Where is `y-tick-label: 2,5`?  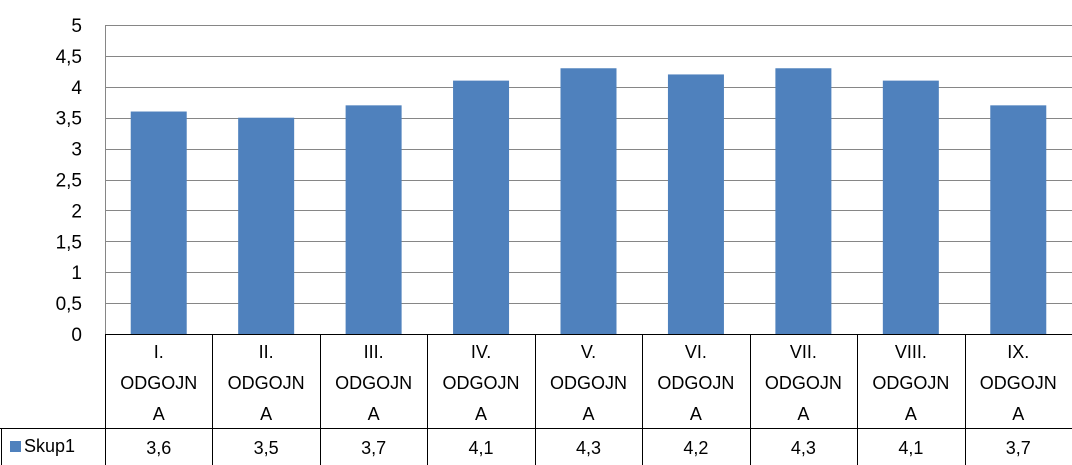 y-tick-label: 2,5 is located at coordinates (69, 181).